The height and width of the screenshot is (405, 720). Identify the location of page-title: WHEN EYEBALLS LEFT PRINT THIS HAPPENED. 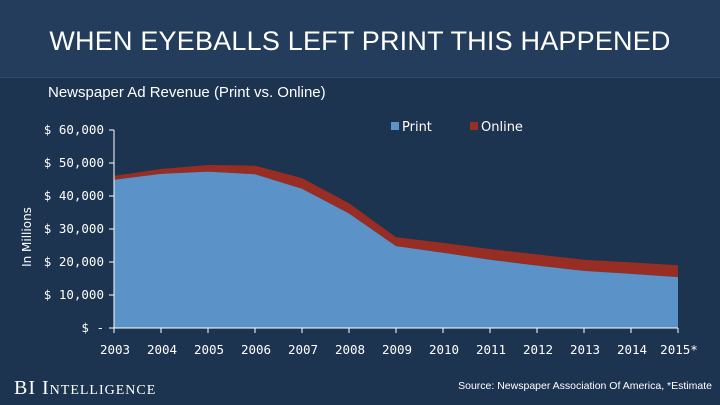
(360, 41).